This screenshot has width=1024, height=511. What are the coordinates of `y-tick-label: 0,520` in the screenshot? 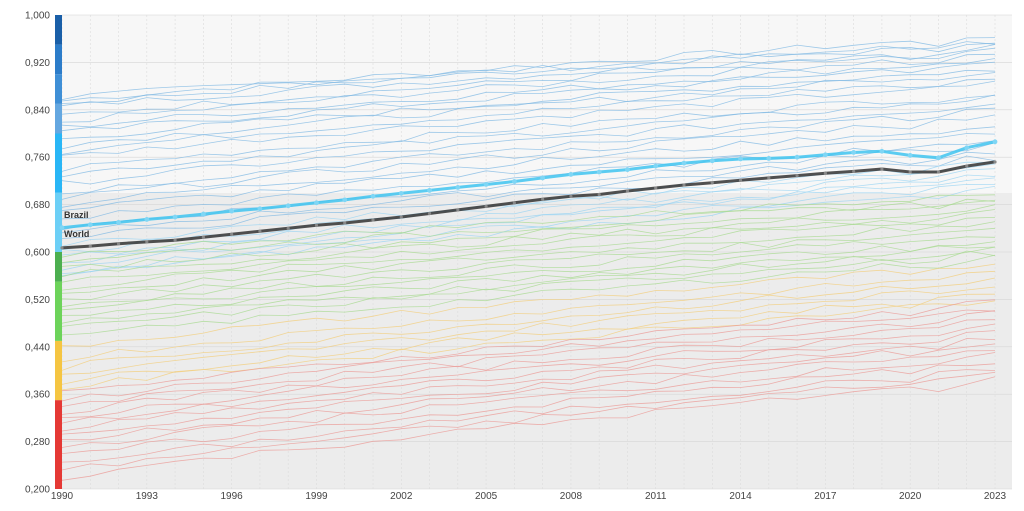 It's located at (37, 300).